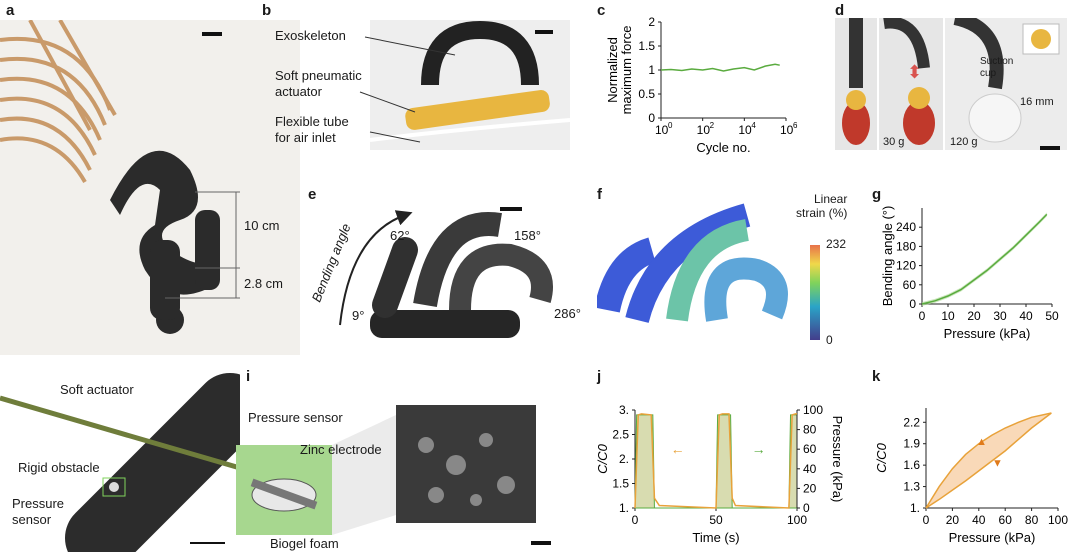 The width and height of the screenshot is (1080, 552). What do you see at coordinates (822, 206) in the screenshot?
I see `colorbar-title: Linear strain (%)` at bounding box center [822, 206].